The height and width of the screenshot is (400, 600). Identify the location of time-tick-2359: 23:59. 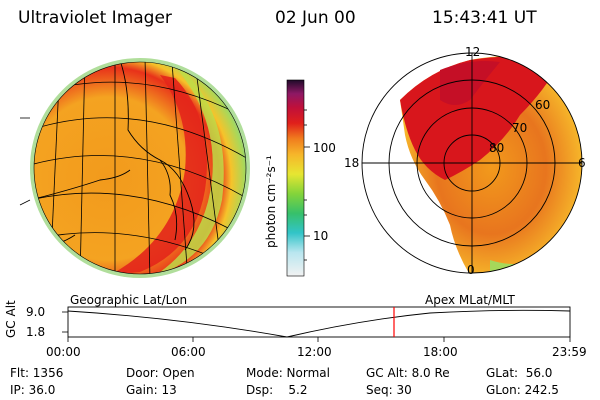
(569, 352).